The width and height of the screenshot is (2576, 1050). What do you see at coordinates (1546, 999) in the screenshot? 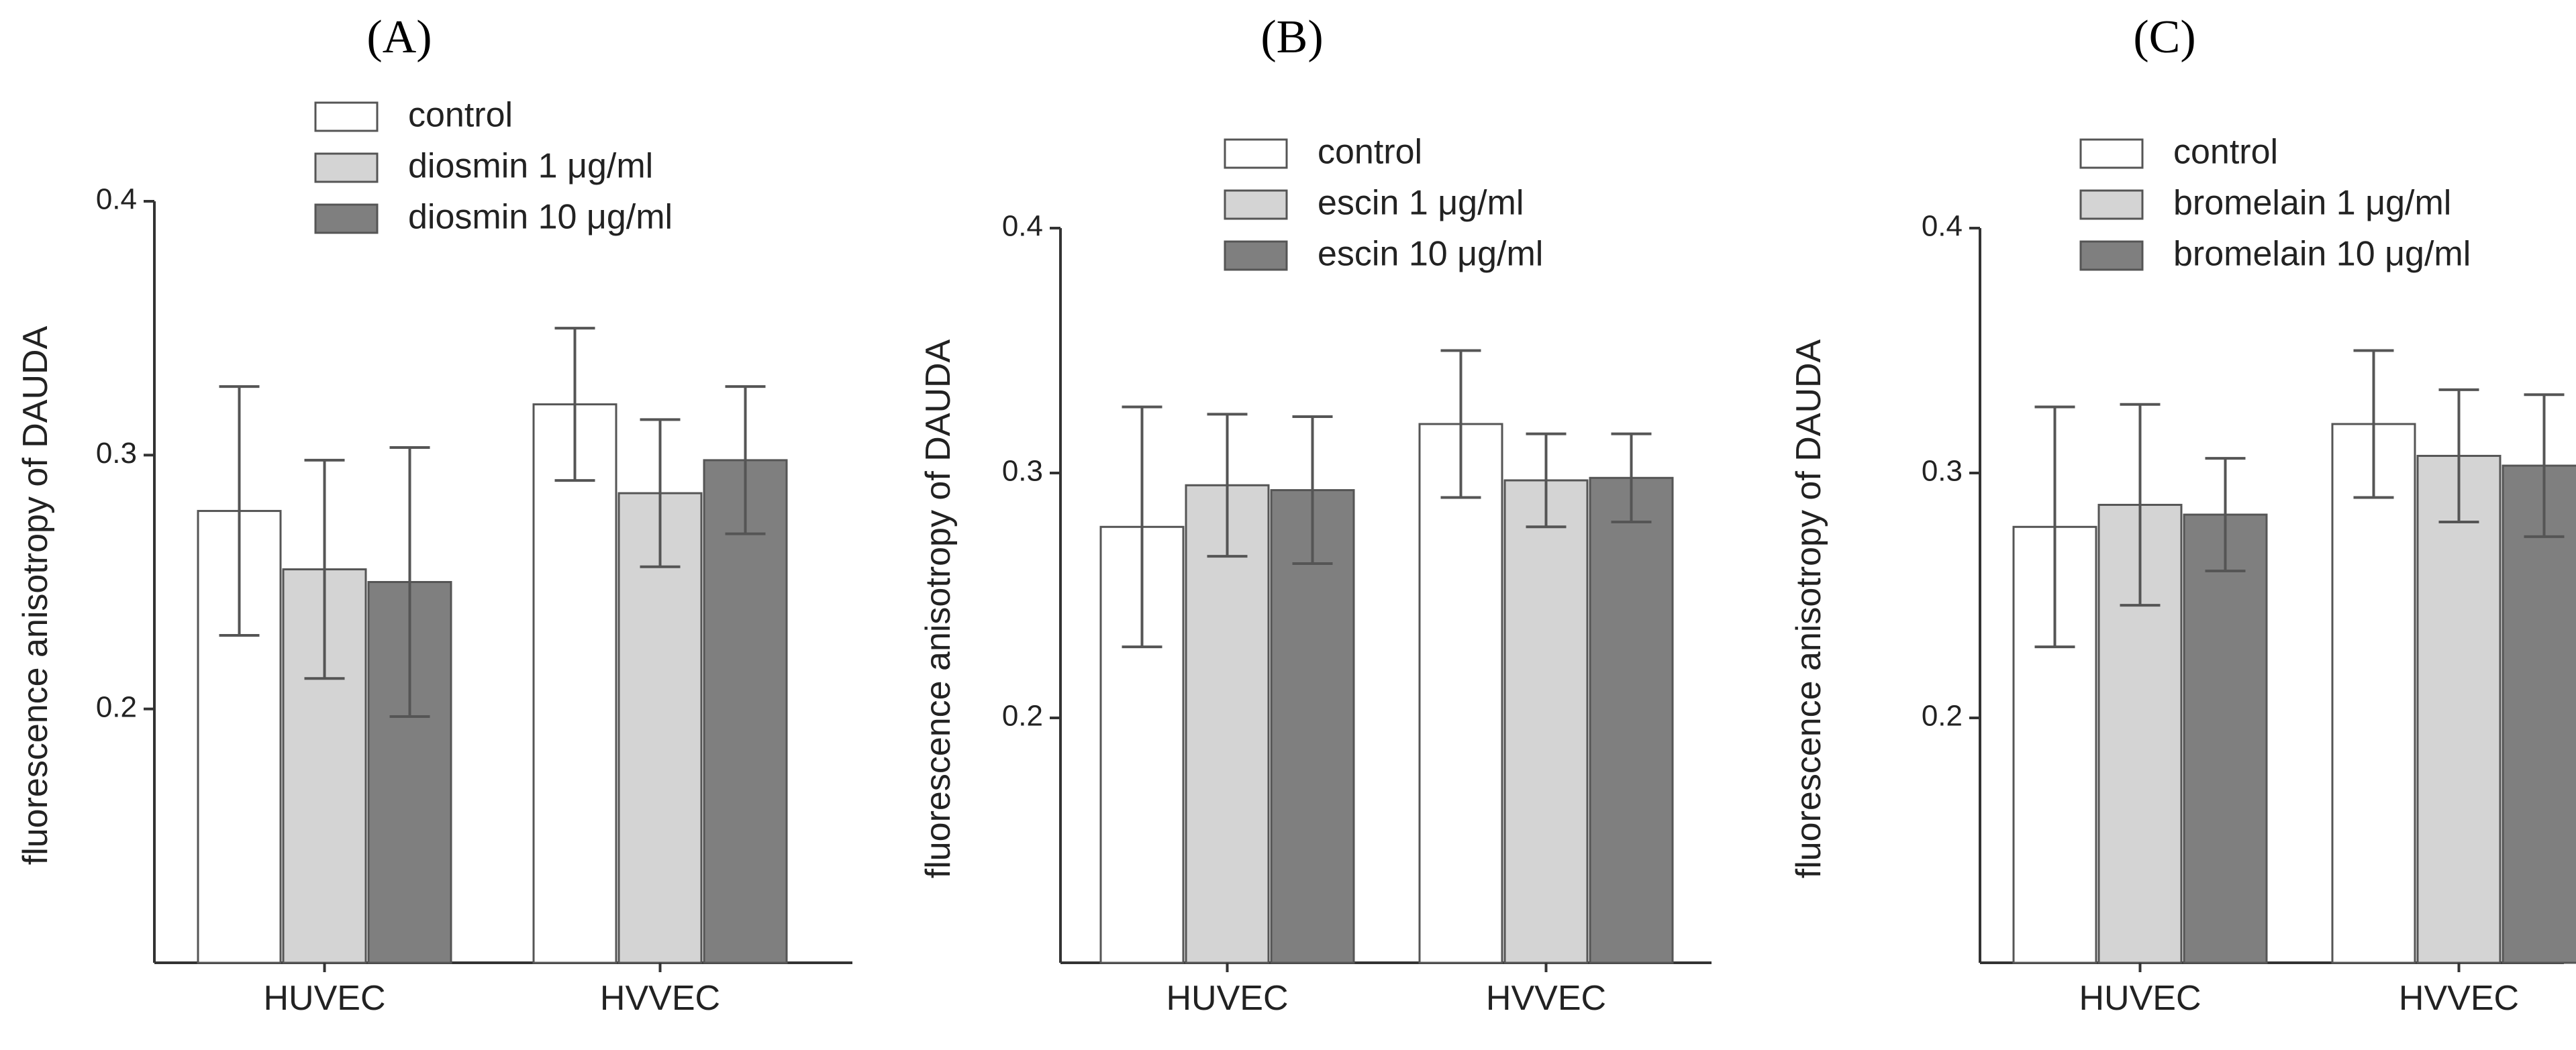
I see `panel-b-category-label: HVVEC` at bounding box center [1546, 999].